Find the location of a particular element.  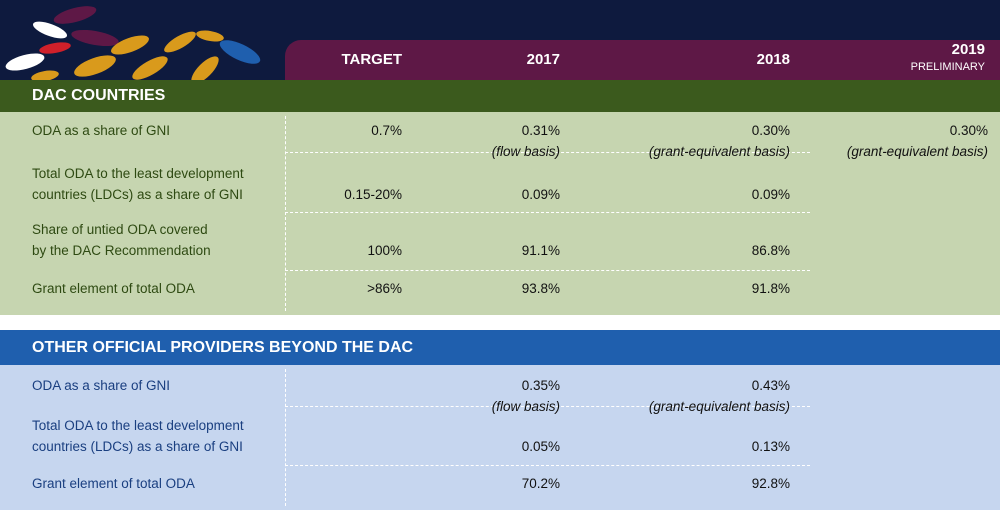

column-header: 2018 is located at coordinates (773, 59).